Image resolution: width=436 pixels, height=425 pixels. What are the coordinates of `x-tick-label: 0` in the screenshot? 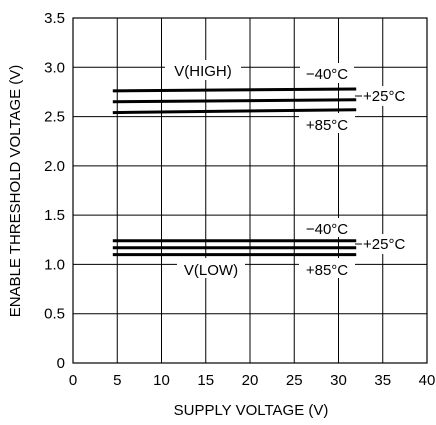 It's located at (73, 380).